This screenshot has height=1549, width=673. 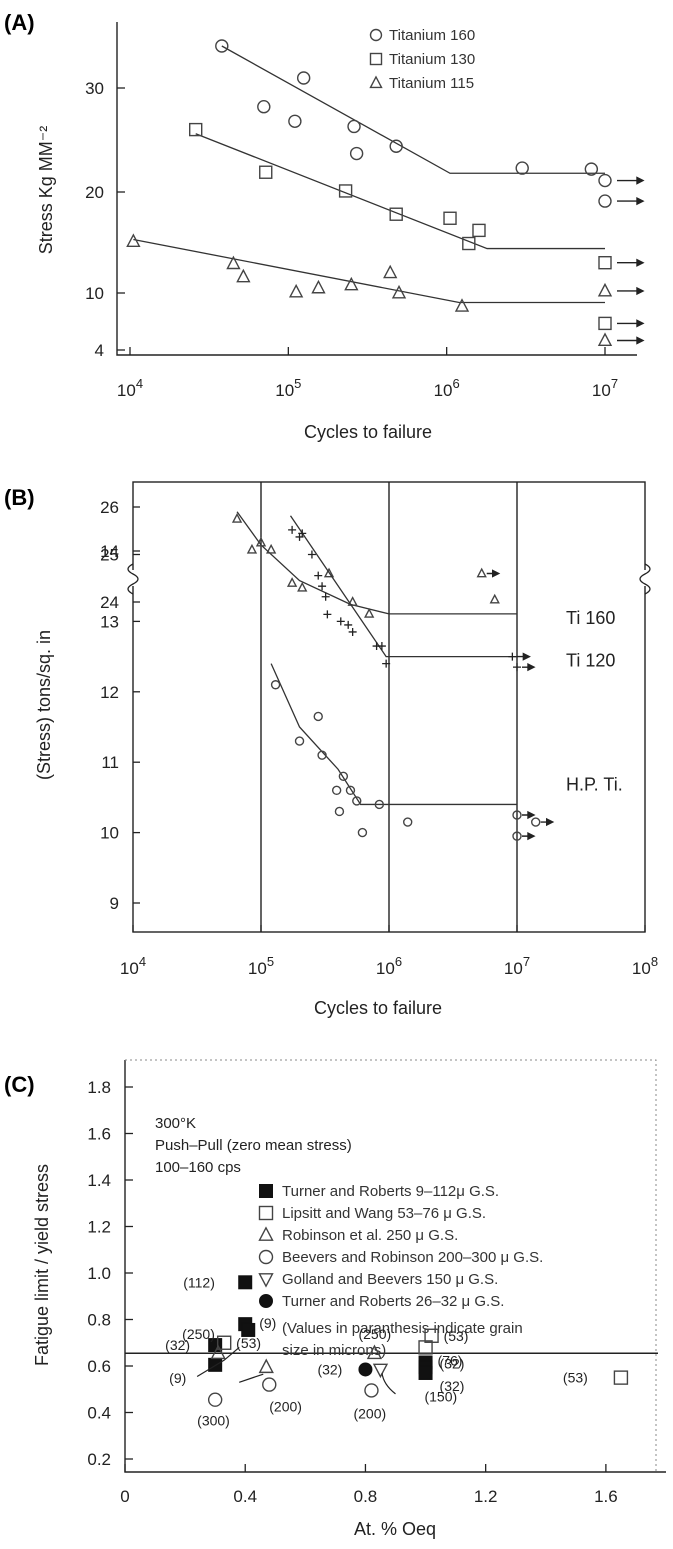 What do you see at coordinates (517, 966) in the screenshot?
I see `x-tick-label-b: 10⁷` at bounding box center [517, 966].